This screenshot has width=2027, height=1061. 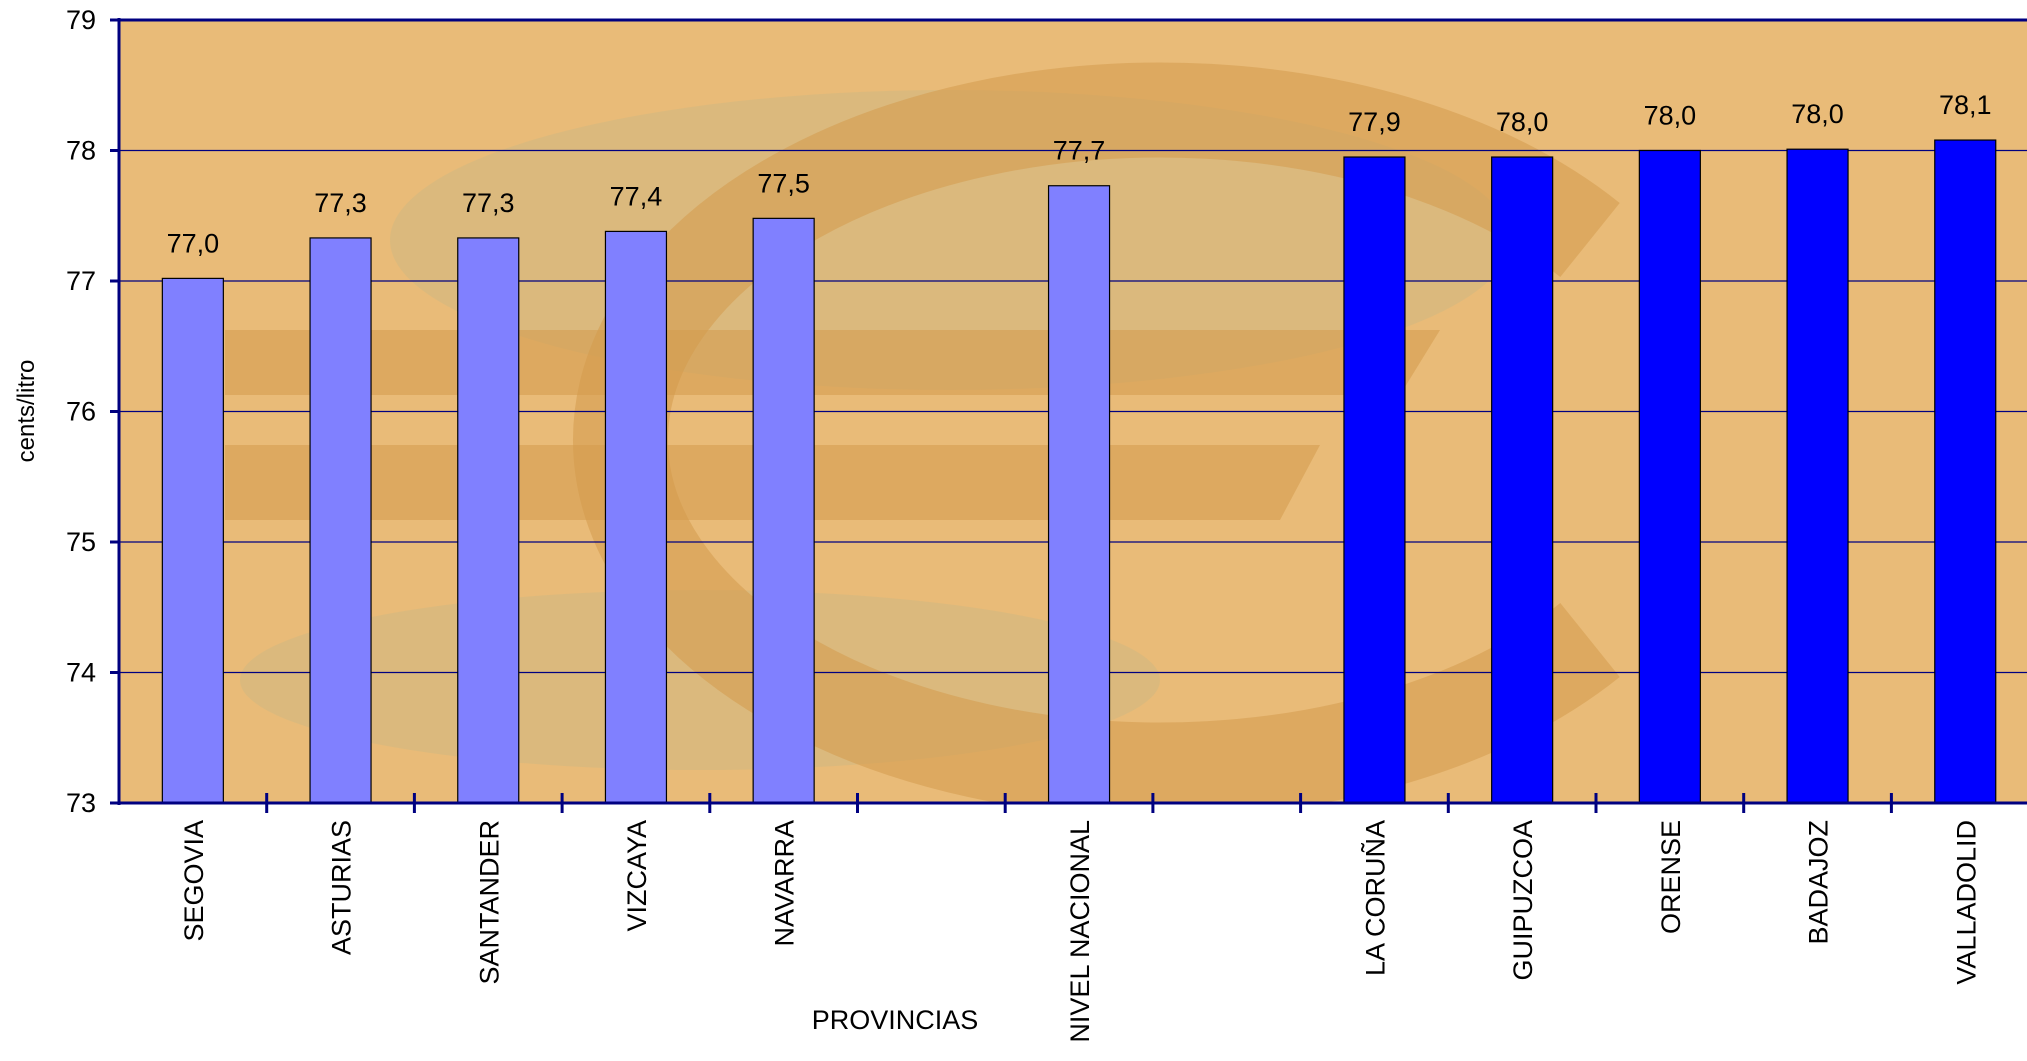 What do you see at coordinates (81, 803) in the screenshot?
I see `y-tick-label: 73` at bounding box center [81, 803].